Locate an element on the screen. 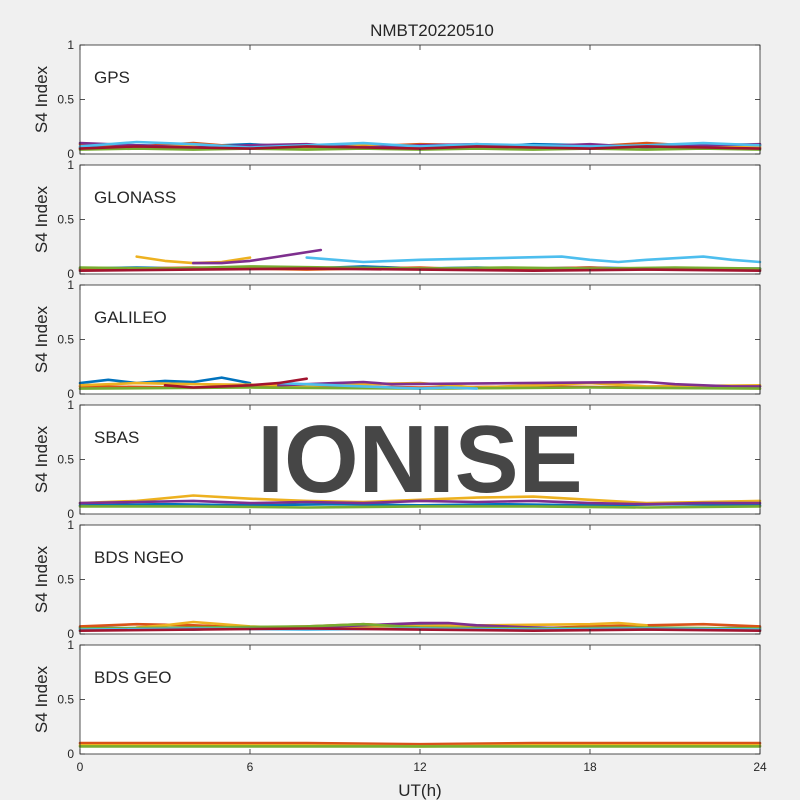 Image resolution: width=800 pixels, height=800 pixels. x-axis-label: UT(h) is located at coordinates (419, 790).